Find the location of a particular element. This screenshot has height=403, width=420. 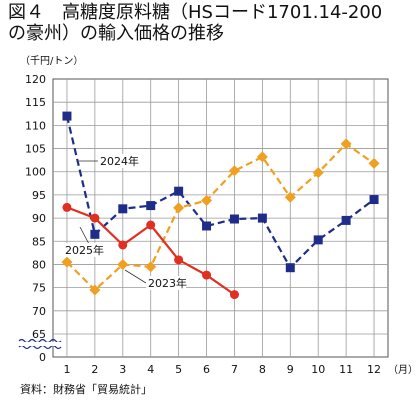

series-label: 2025年 is located at coordinates (84, 250).